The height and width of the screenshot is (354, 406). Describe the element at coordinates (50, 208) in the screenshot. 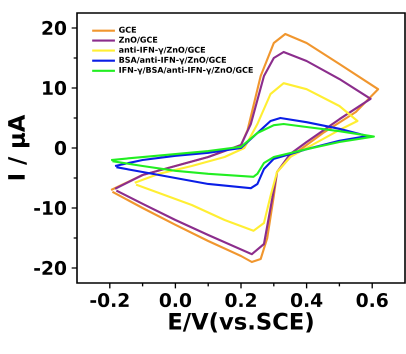

I see `y-tick-label: -10` at that location.